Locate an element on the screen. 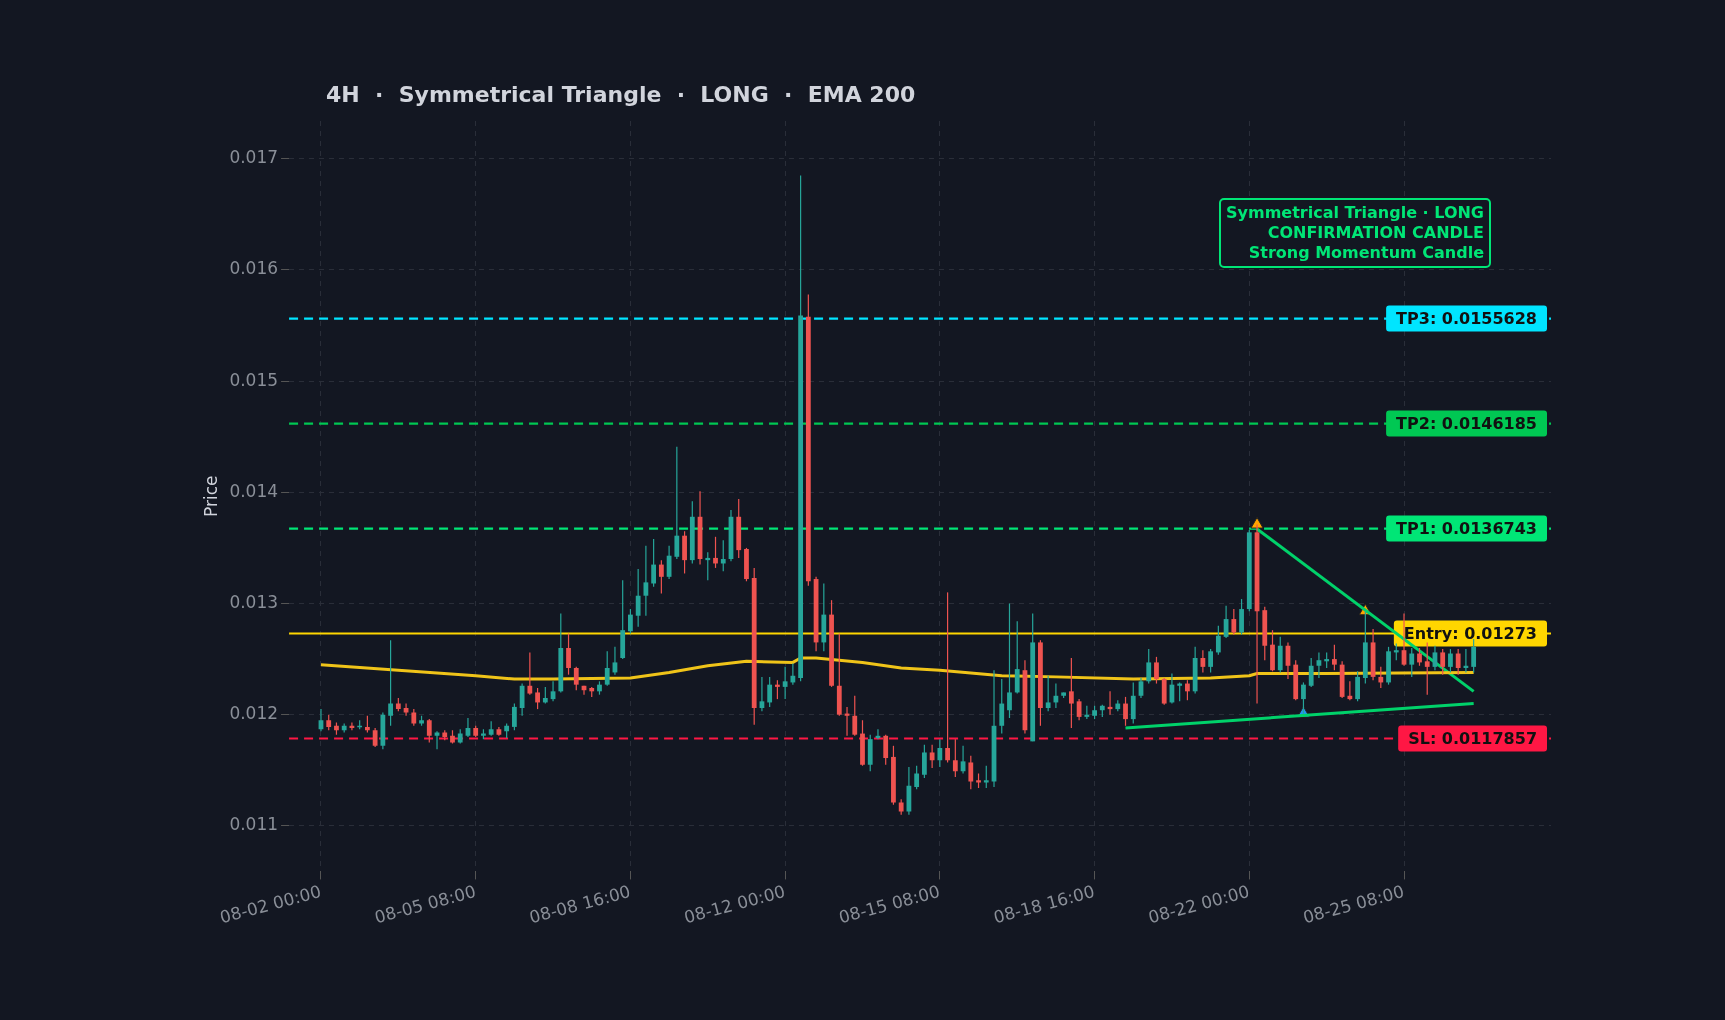 The width and height of the screenshot is (1725, 1020). y-tick-label: 0.011 is located at coordinates (254, 824).